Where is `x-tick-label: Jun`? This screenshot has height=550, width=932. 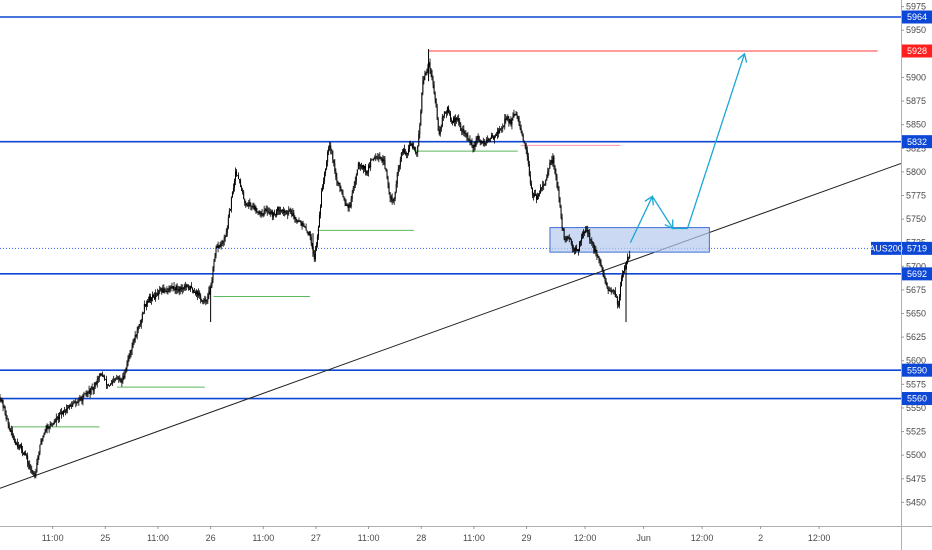 x-tick-label: Jun is located at coordinates (643, 538).